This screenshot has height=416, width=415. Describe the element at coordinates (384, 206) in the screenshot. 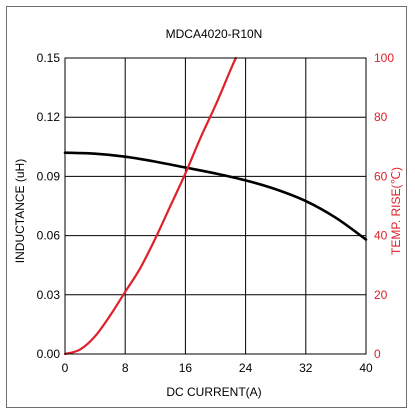

I see `right-tick-labels: 0 20 40 60 80 100` at that location.